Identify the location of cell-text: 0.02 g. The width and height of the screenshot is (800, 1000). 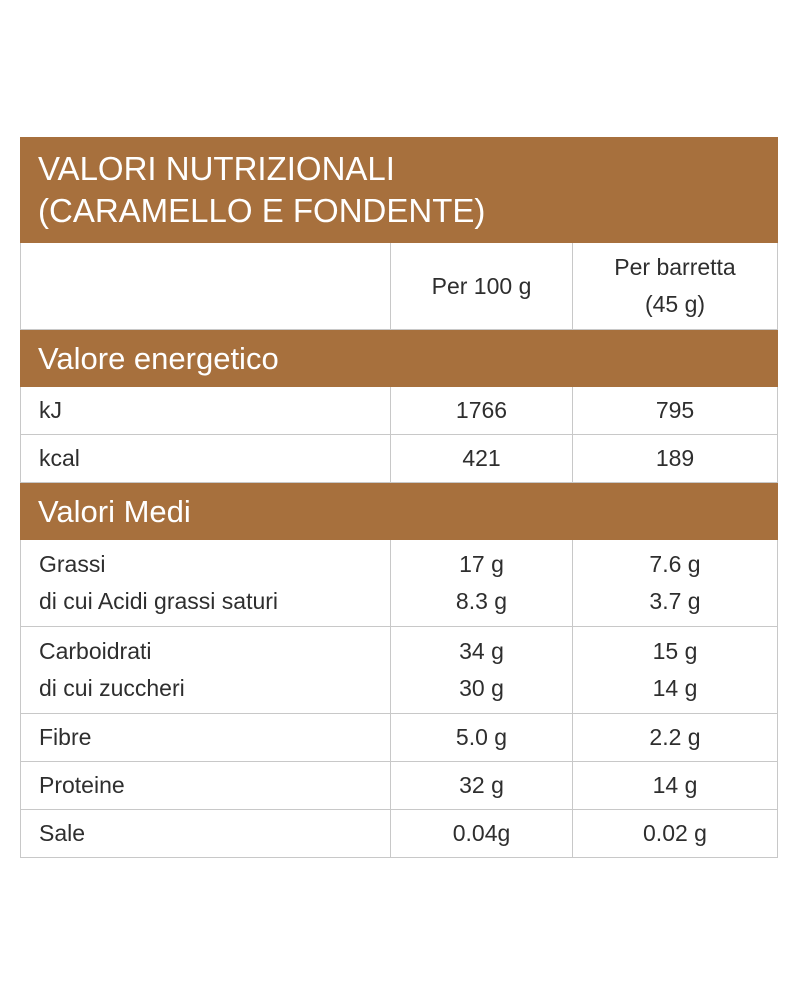
(675, 833).